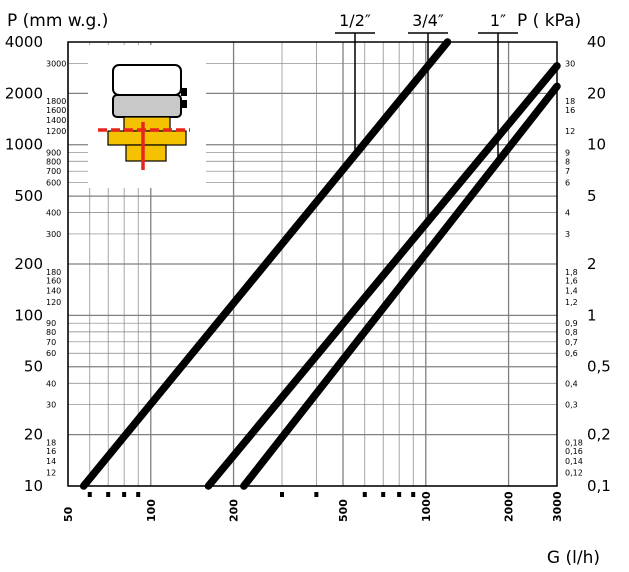 This screenshot has width=629, height=572. I want to click on y-right-minor-label: 8, so click(567, 161).